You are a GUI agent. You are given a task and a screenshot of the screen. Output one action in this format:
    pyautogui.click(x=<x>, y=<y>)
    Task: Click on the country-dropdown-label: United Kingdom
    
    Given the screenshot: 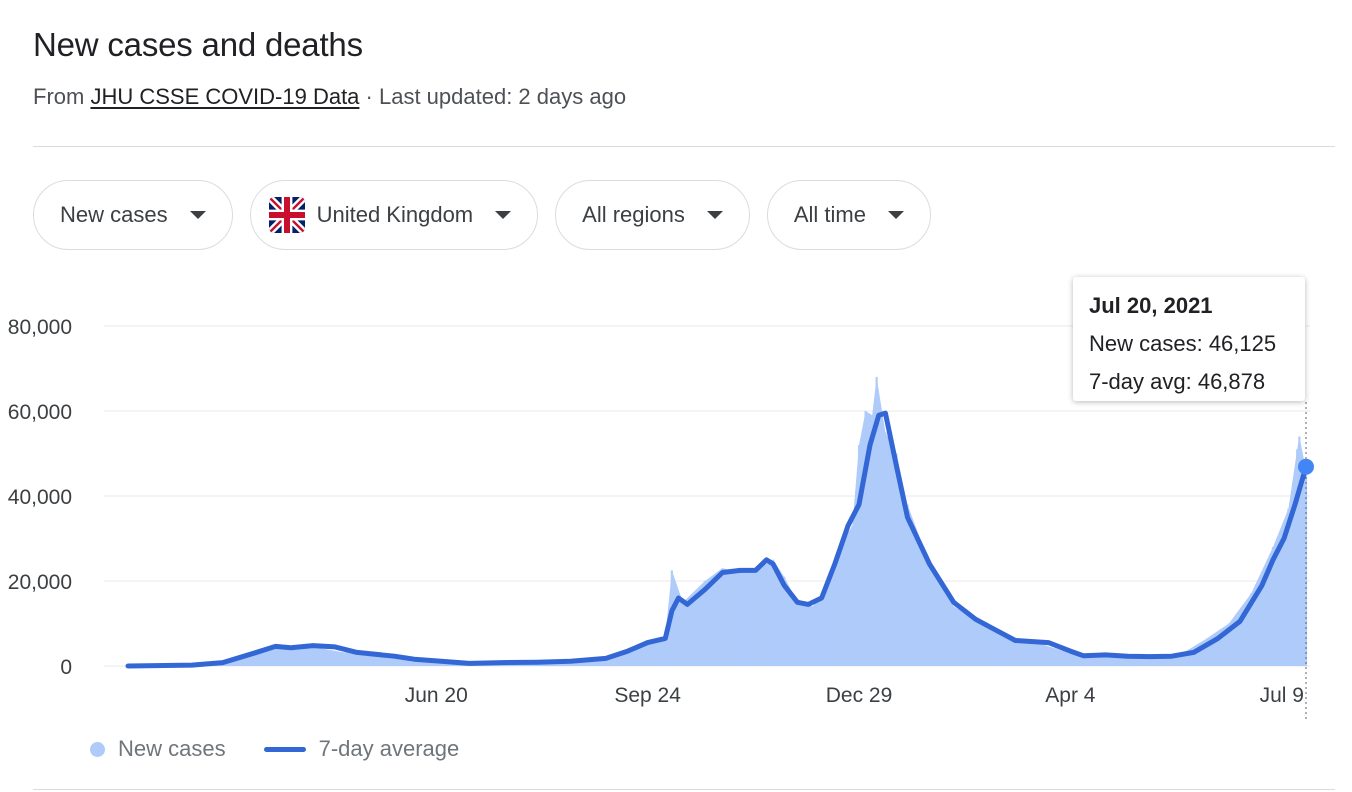 What is the action you would take?
    pyautogui.click(x=395, y=214)
    